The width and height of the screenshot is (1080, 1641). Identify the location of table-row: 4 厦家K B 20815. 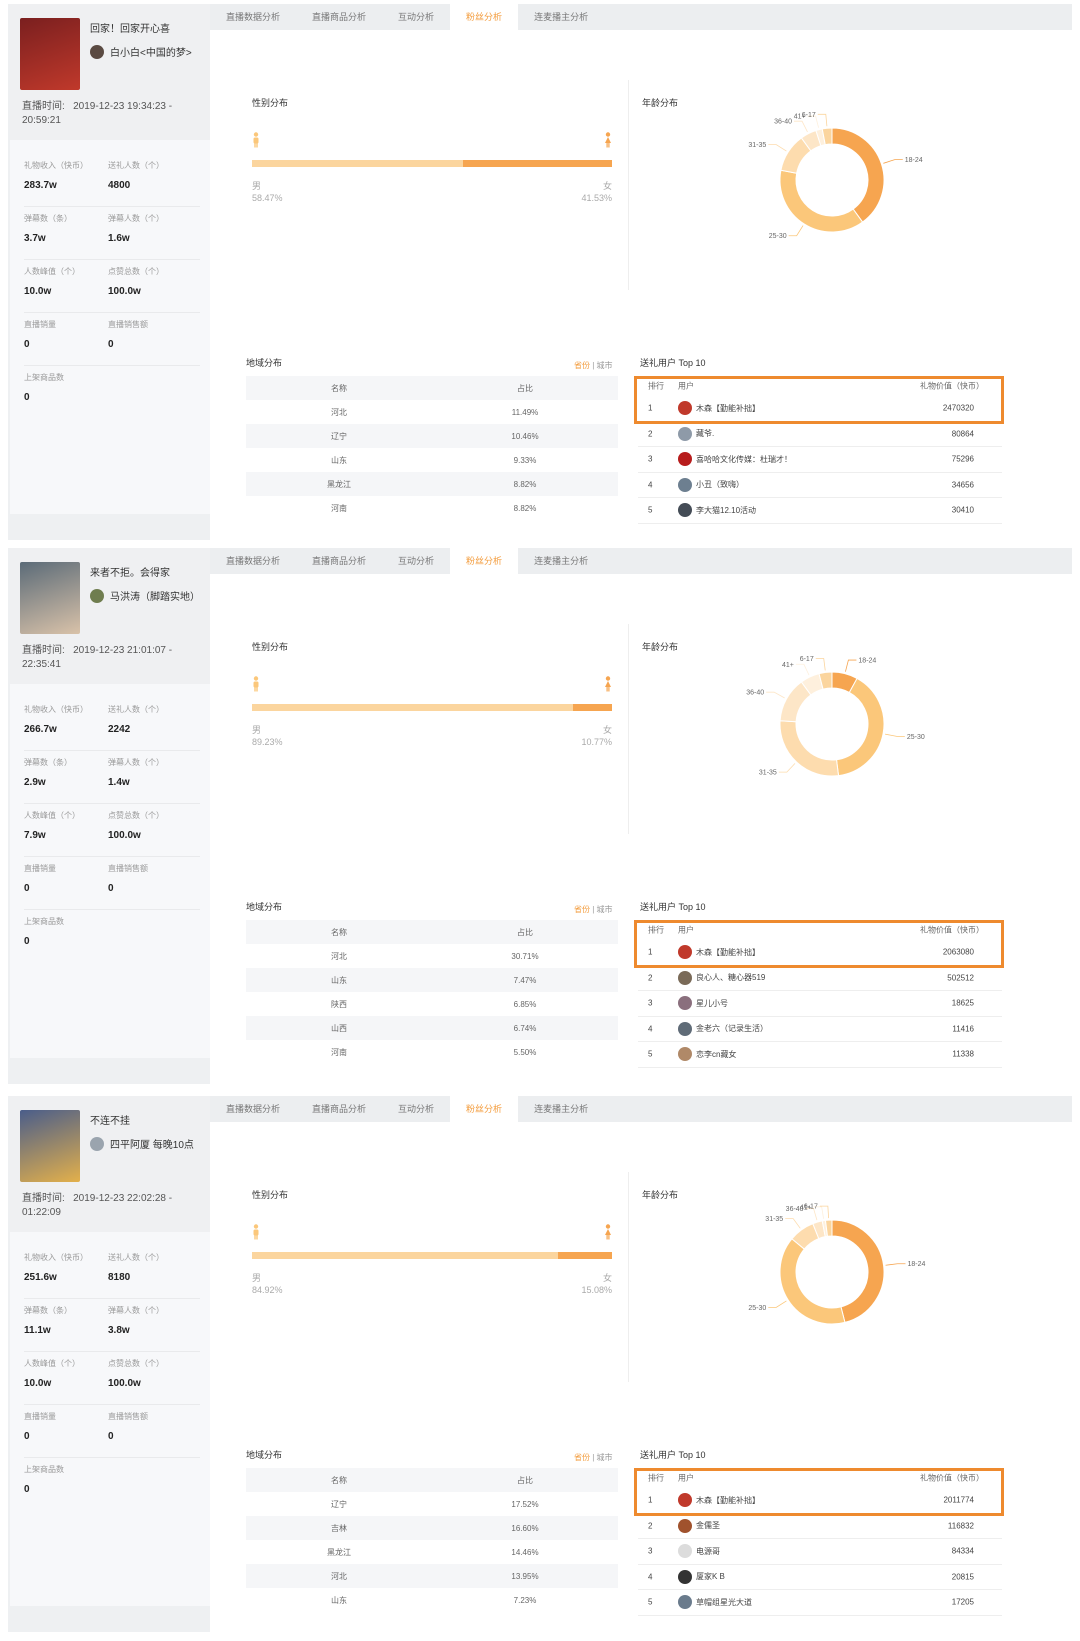
(820, 1577).